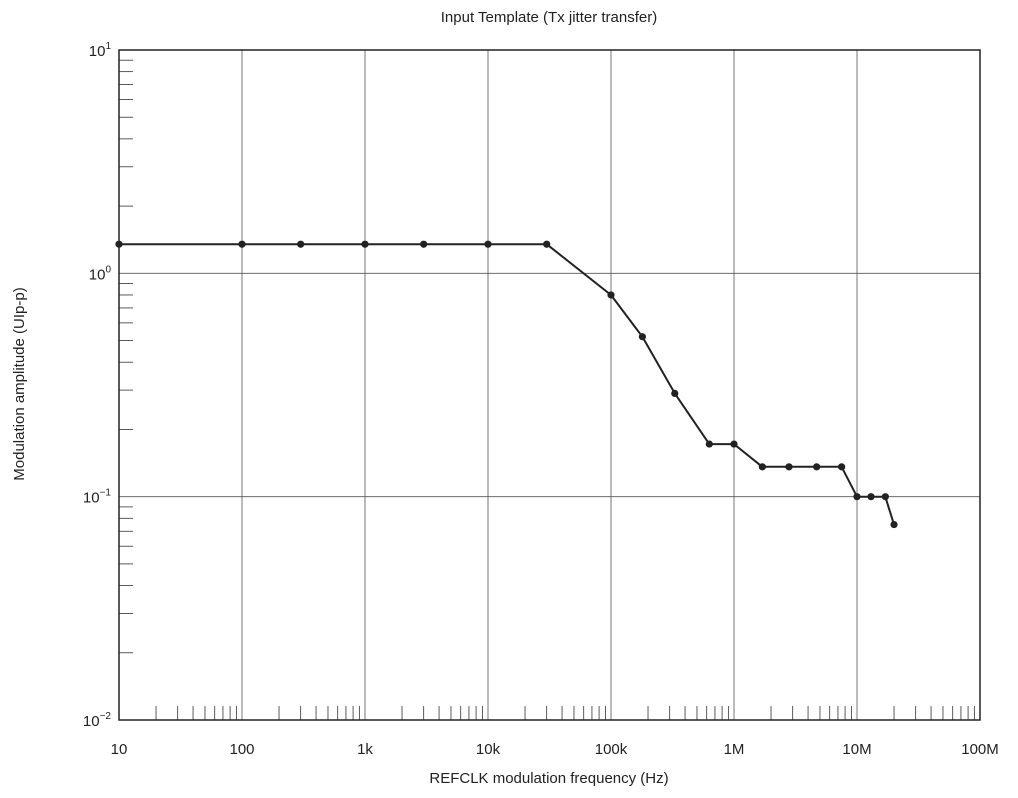 The height and width of the screenshot is (798, 1018). What do you see at coordinates (19, 383) in the screenshot?
I see `y-axis-label: Modulation amplitude (UIp-p)` at bounding box center [19, 383].